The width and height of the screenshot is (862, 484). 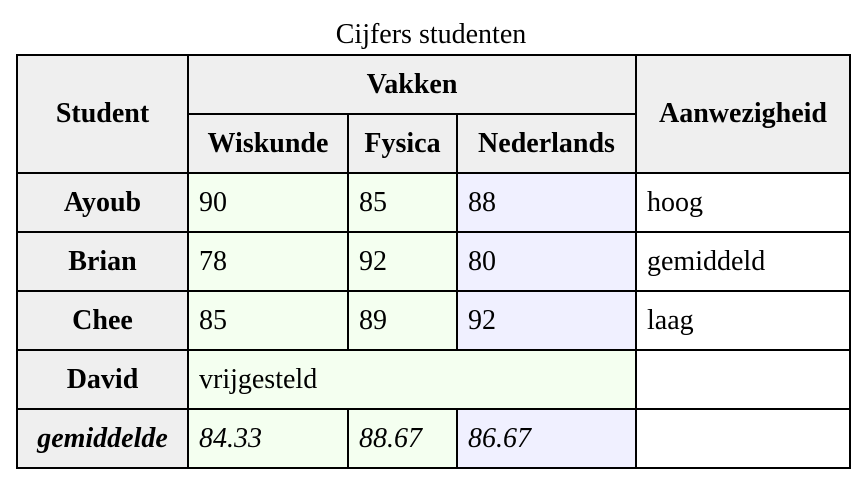 I want to click on subject-header-physics: Fysica, so click(x=402, y=143).